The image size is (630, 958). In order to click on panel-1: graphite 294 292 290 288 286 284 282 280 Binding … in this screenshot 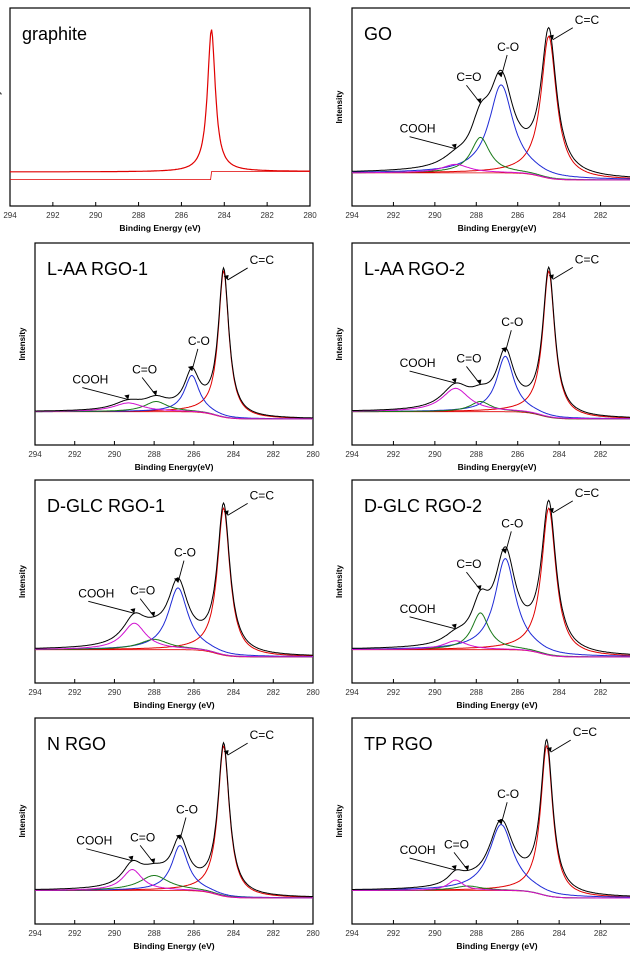, I will do `click(158, 120)`.